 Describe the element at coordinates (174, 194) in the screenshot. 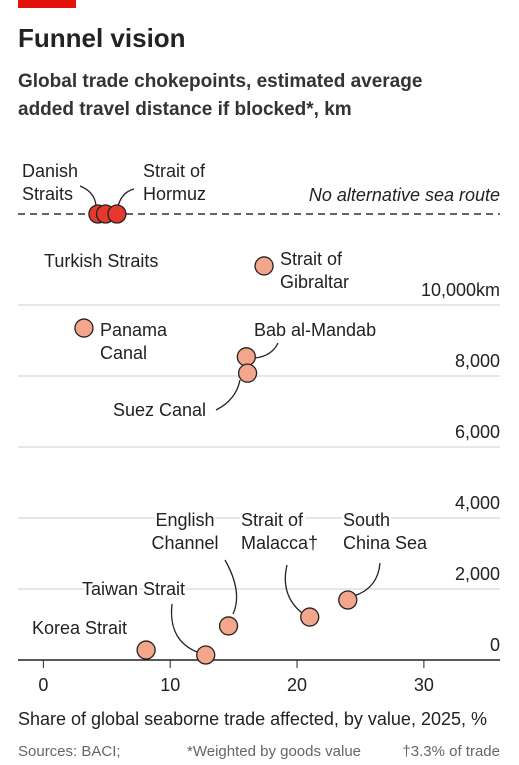

I see `point-label: Hormuz` at that location.